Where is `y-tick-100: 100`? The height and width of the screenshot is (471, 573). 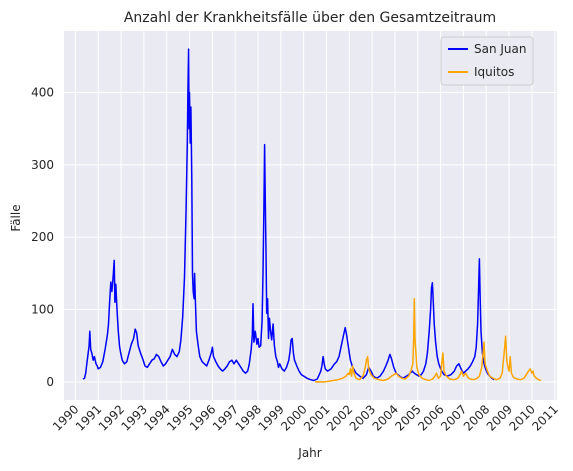
y-tick-100: 100 is located at coordinates (42, 310).